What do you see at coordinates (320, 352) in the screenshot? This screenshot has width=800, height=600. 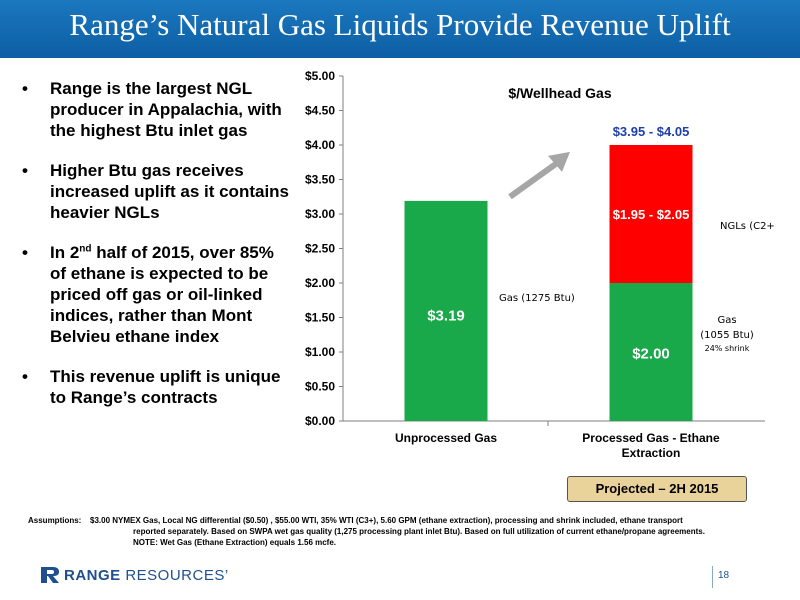 I see `y-tick-label: $1.00` at bounding box center [320, 352].